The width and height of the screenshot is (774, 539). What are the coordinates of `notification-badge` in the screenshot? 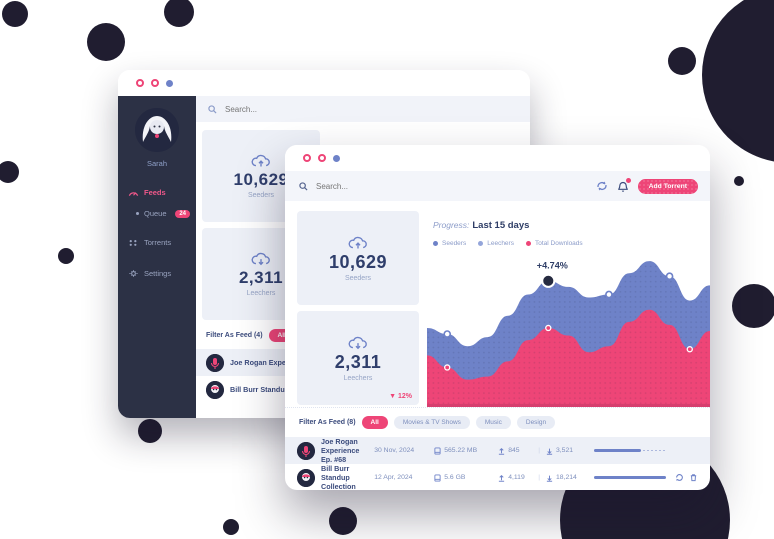 It's located at (628, 180).